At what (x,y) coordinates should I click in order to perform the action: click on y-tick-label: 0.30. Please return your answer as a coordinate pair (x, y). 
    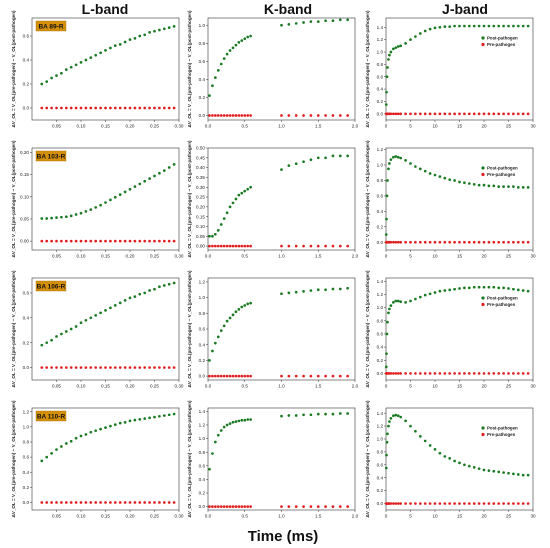
    Looking at the image, I should click on (200, 187).